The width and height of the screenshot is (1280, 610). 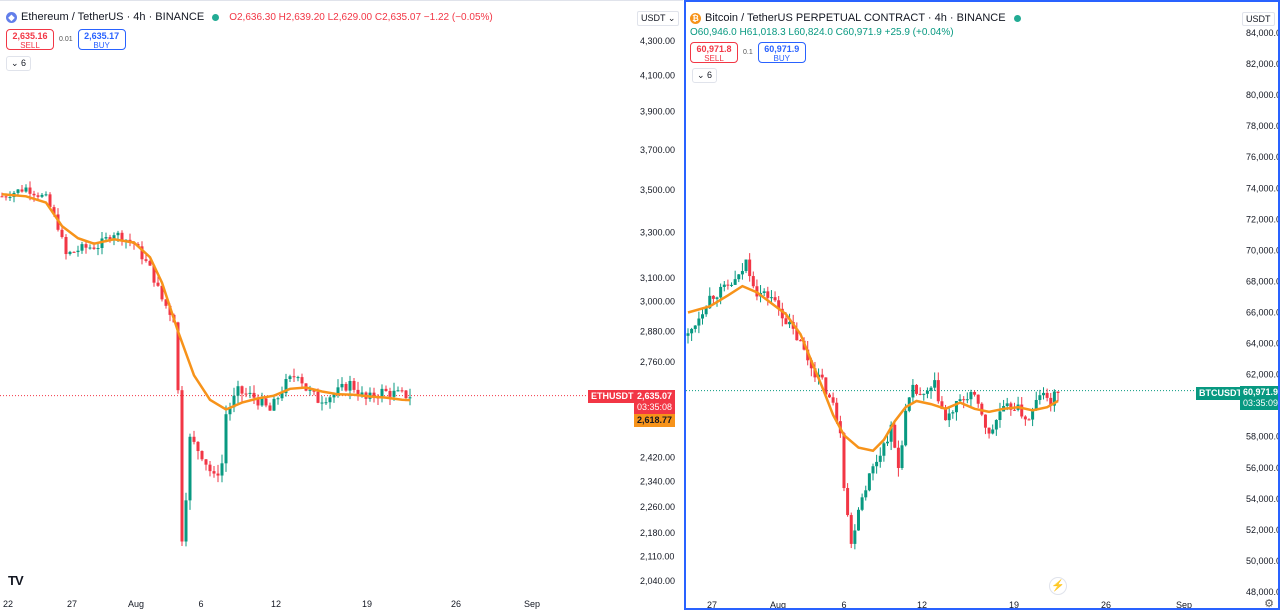 I want to click on btc-last-price: 60,971.9, so click(x=1261, y=392).